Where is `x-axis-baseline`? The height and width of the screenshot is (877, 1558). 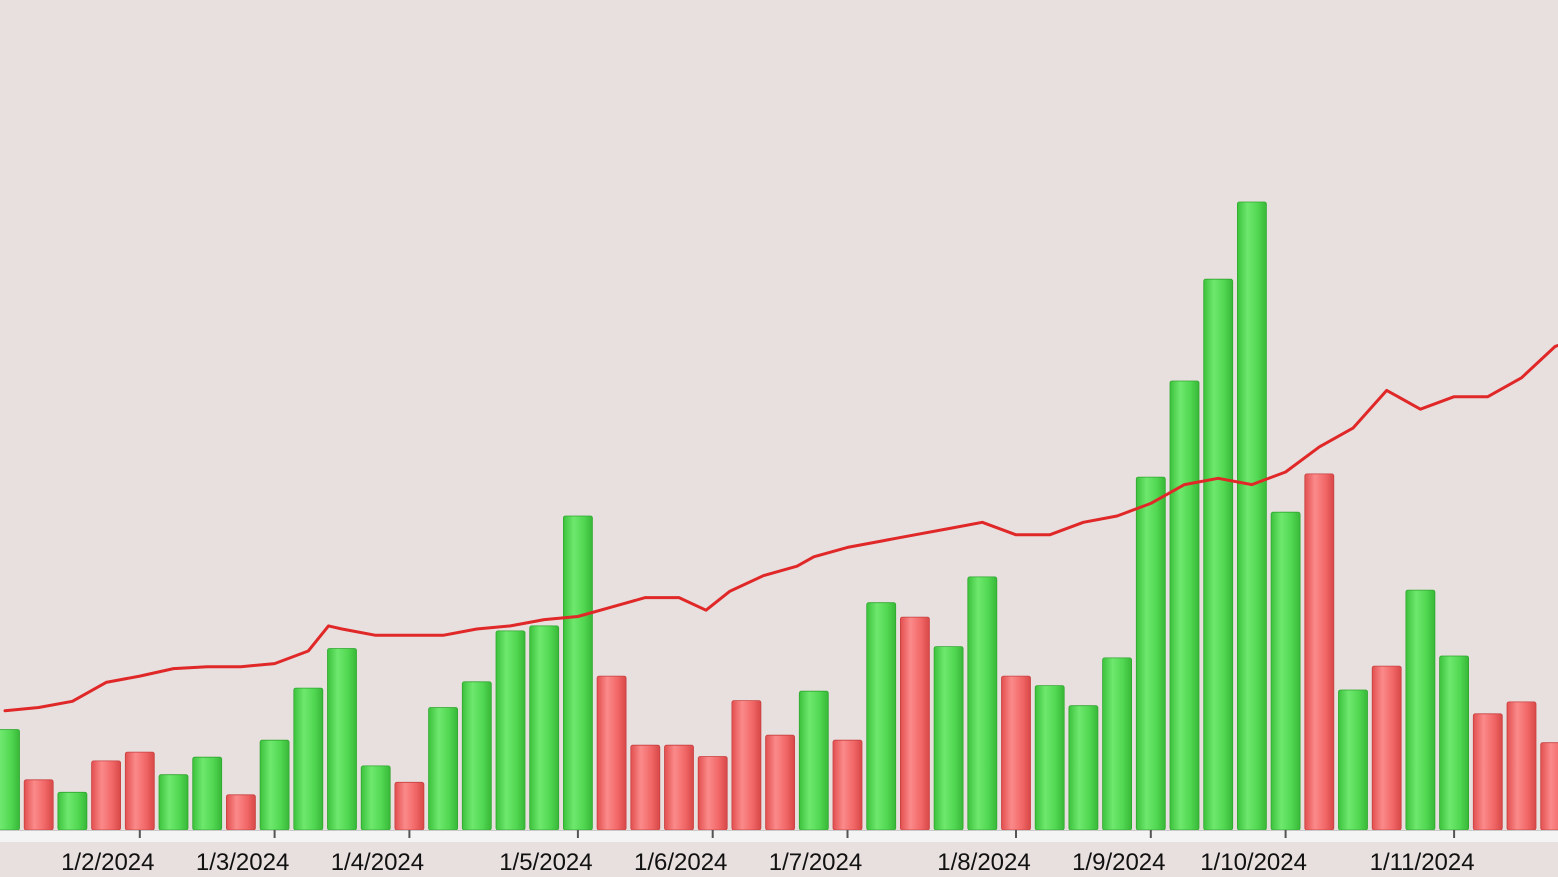
x-axis-baseline is located at coordinates (779, 836).